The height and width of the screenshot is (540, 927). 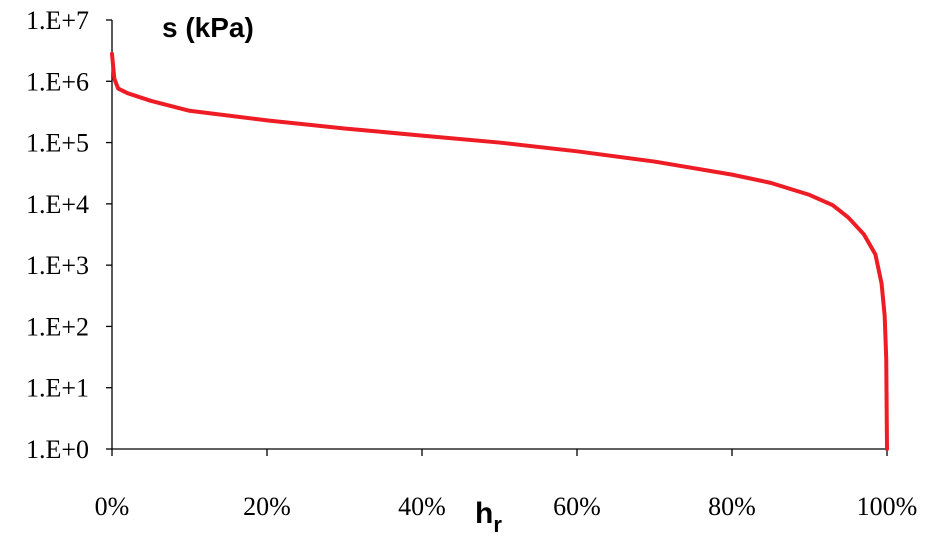 What do you see at coordinates (57, 326) in the screenshot?
I see `y-tick-label: 1.E+2` at bounding box center [57, 326].